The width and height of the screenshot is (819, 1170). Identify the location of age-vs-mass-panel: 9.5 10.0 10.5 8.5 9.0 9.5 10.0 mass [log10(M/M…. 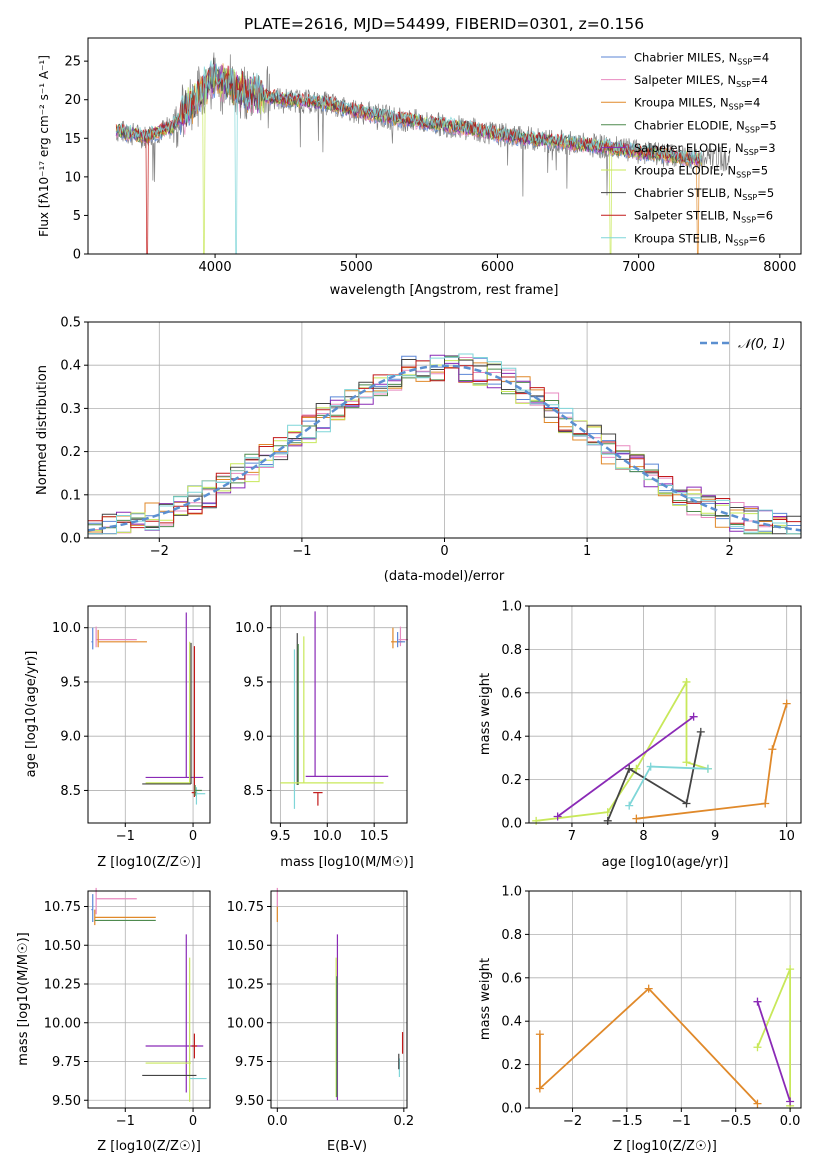
(324, 737).